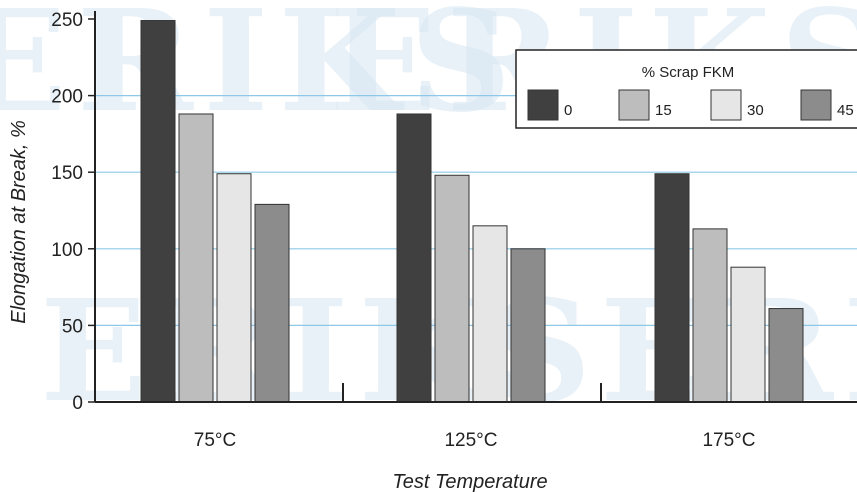 Image resolution: width=857 pixels, height=492 pixels. What do you see at coordinates (158, 211) in the screenshot?
I see `bar-75°C-0` at bounding box center [158, 211].